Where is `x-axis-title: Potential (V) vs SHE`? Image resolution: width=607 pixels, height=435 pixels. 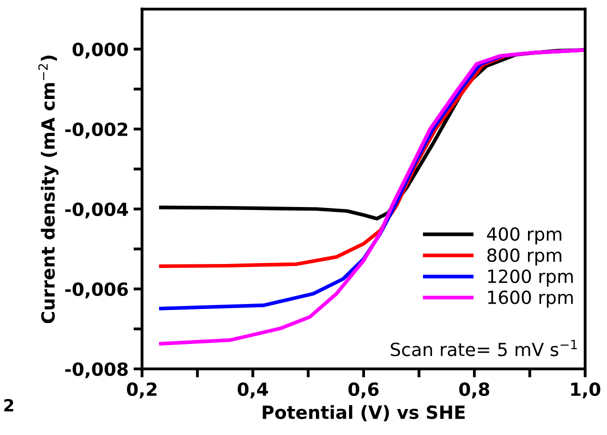
x-axis-title: Potential (V) vs SHE is located at coordinates (363, 413).